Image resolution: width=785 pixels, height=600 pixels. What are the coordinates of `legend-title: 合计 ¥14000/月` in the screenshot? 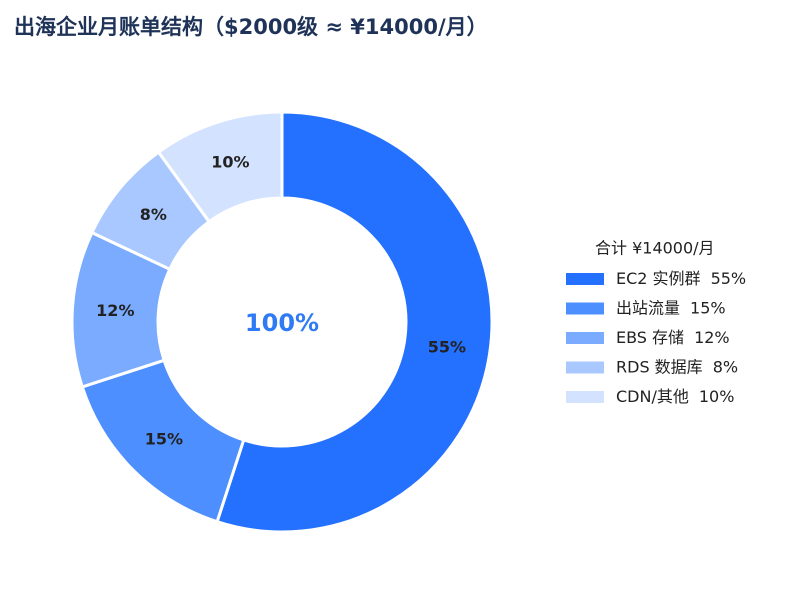 It's located at (655, 248).